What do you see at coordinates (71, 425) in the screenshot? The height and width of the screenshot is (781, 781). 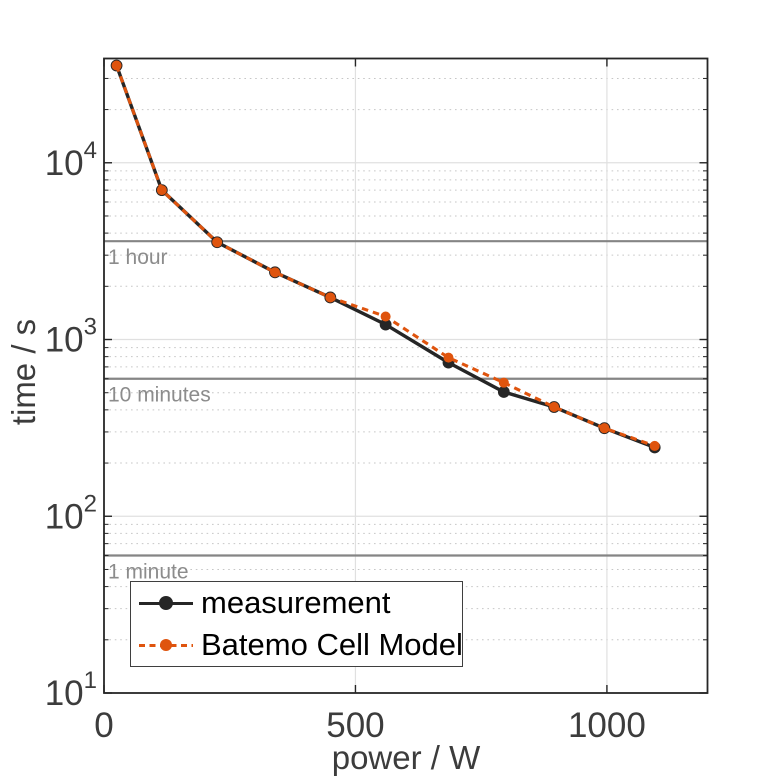 I see `y-tick-labels: 10¹ 10² 10³ 10⁴` at bounding box center [71, 425].